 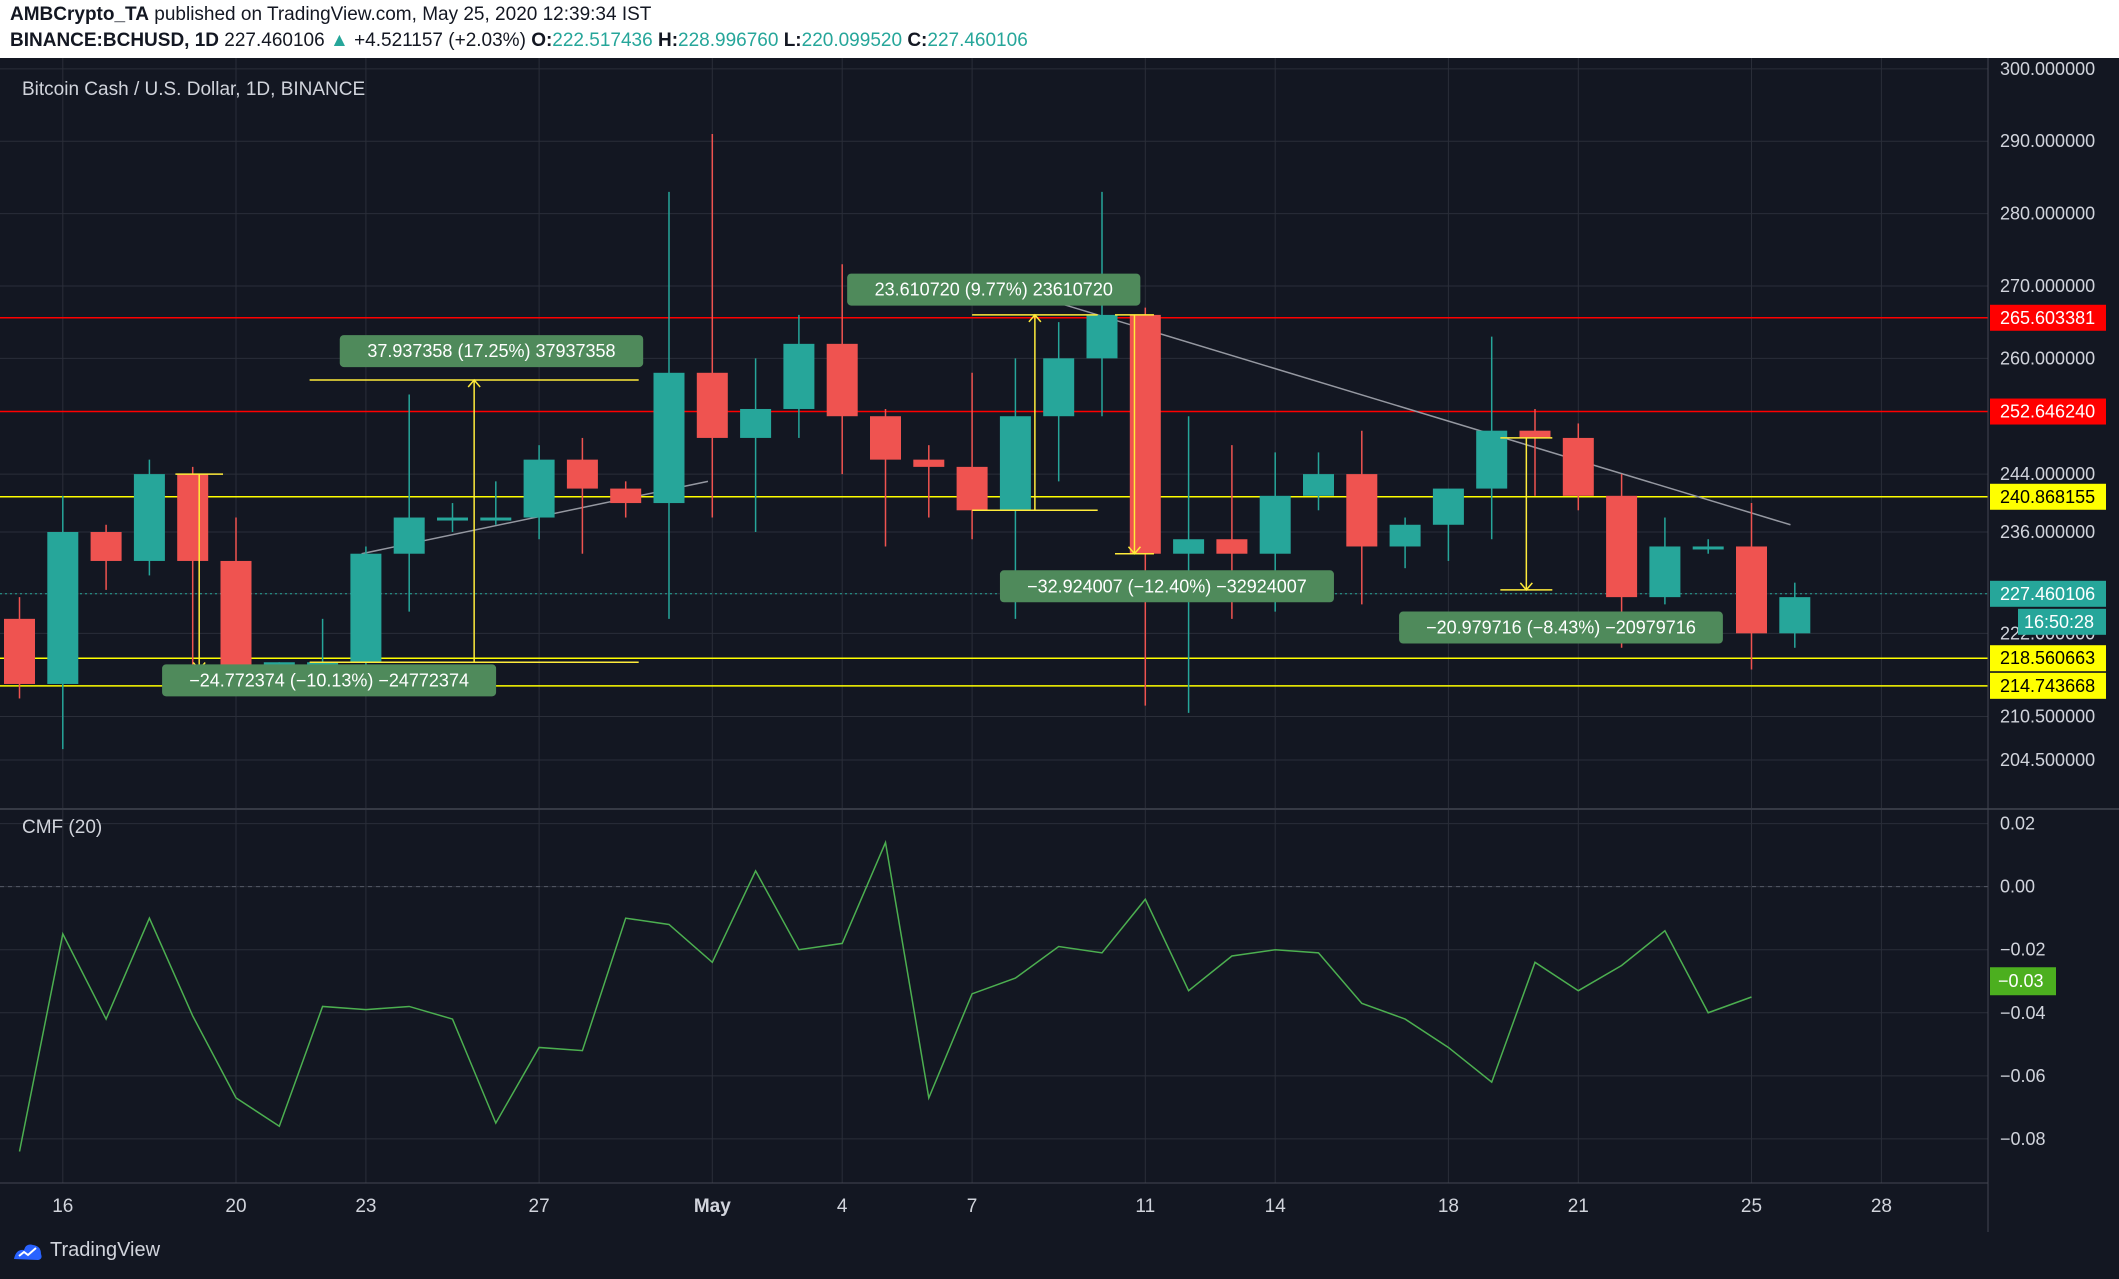 What do you see at coordinates (440, 40) in the screenshot?
I see `price-change: +4.521157 (+2.03%)` at bounding box center [440, 40].